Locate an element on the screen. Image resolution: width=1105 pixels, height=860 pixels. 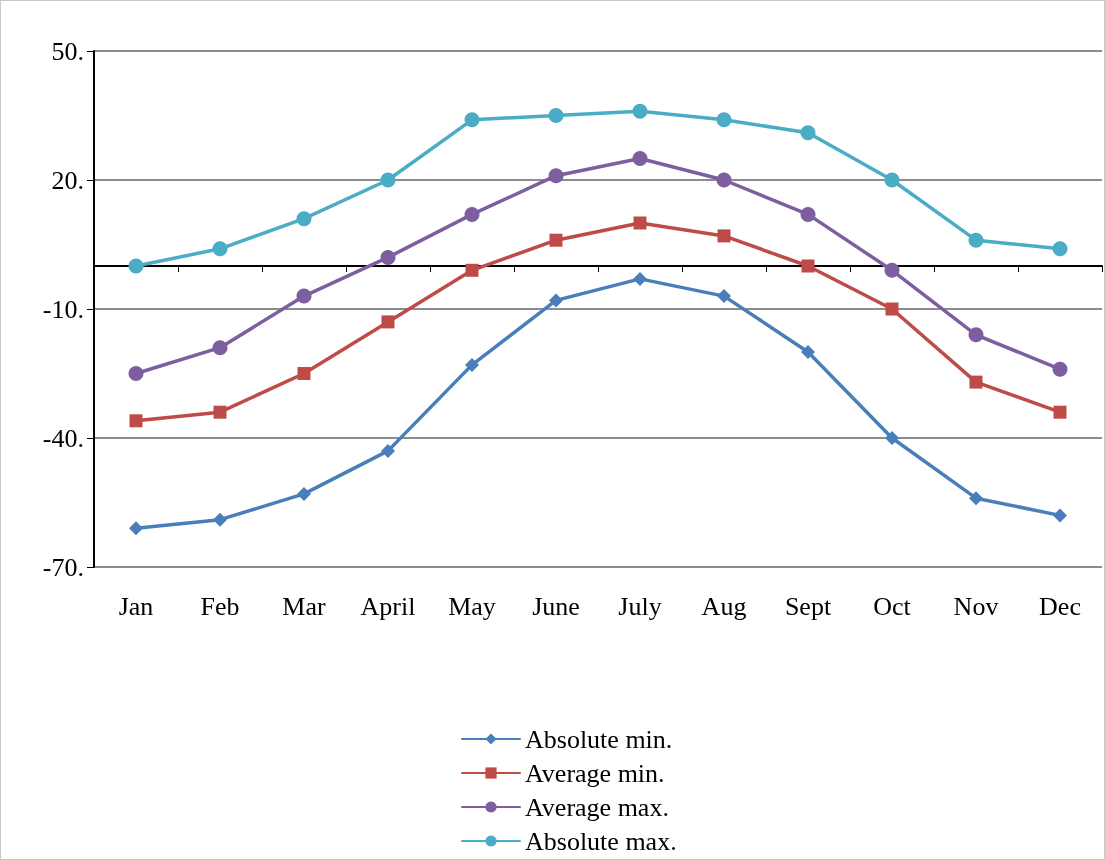
x-tick-label: Sept is located at coordinates (808, 606).